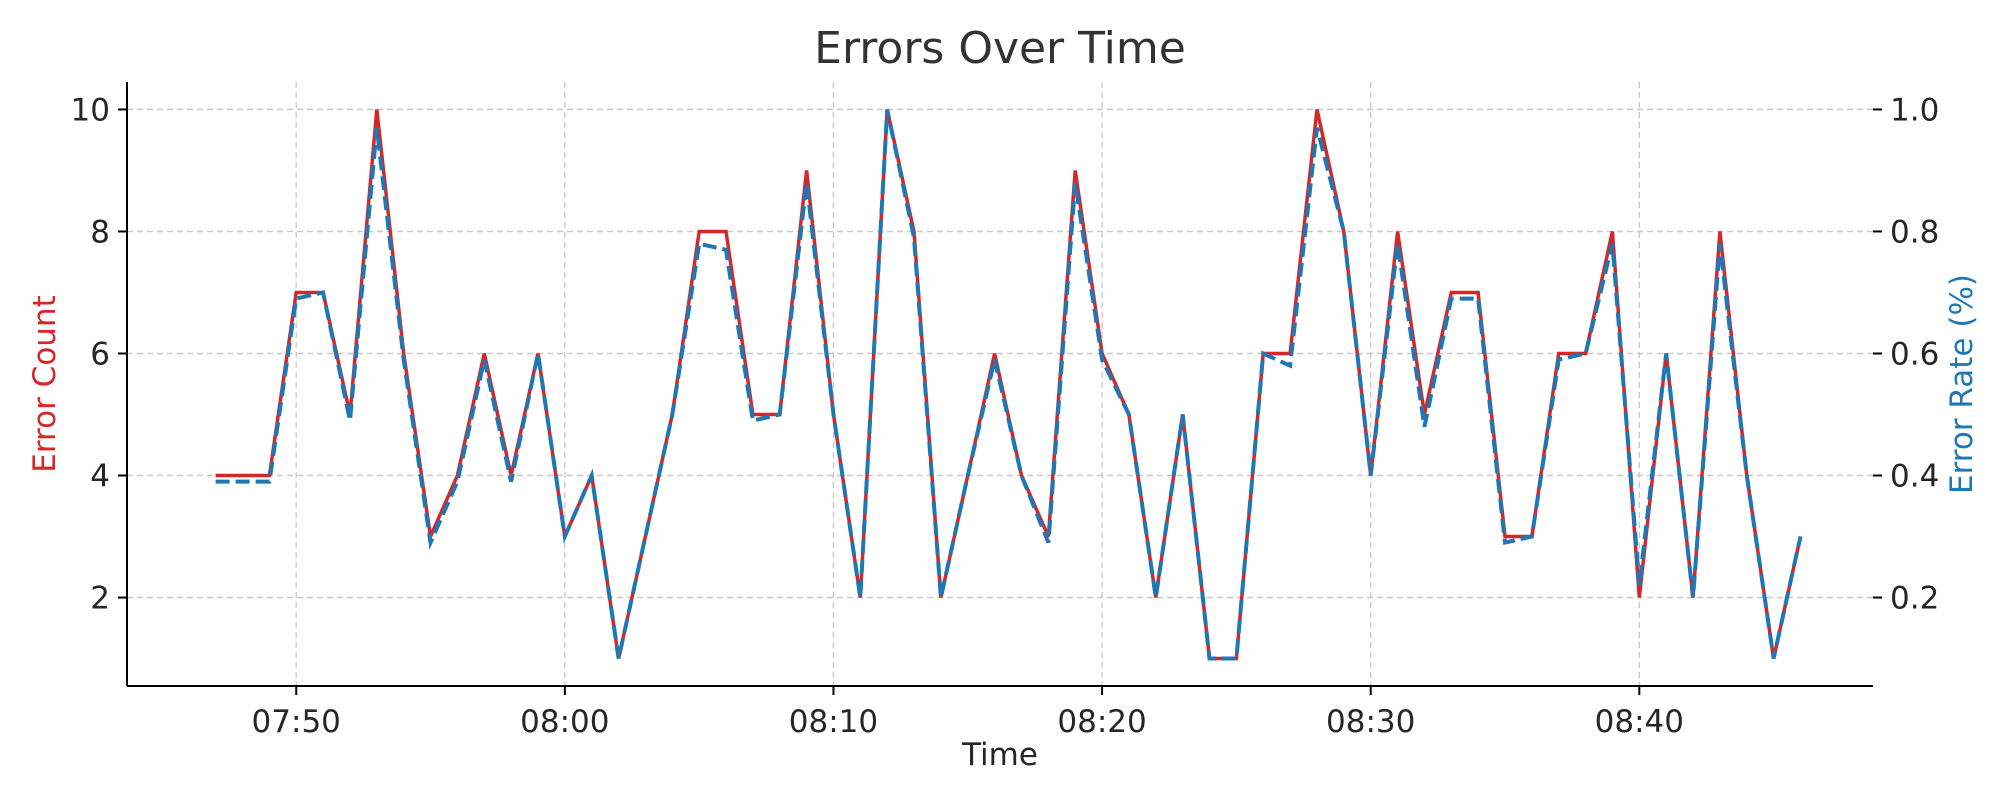 Image resolution: width=2000 pixels, height=800 pixels. Describe the element at coordinates (1370, 722) in the screenshot. I see `x-tick-label: 08:30` at that location.